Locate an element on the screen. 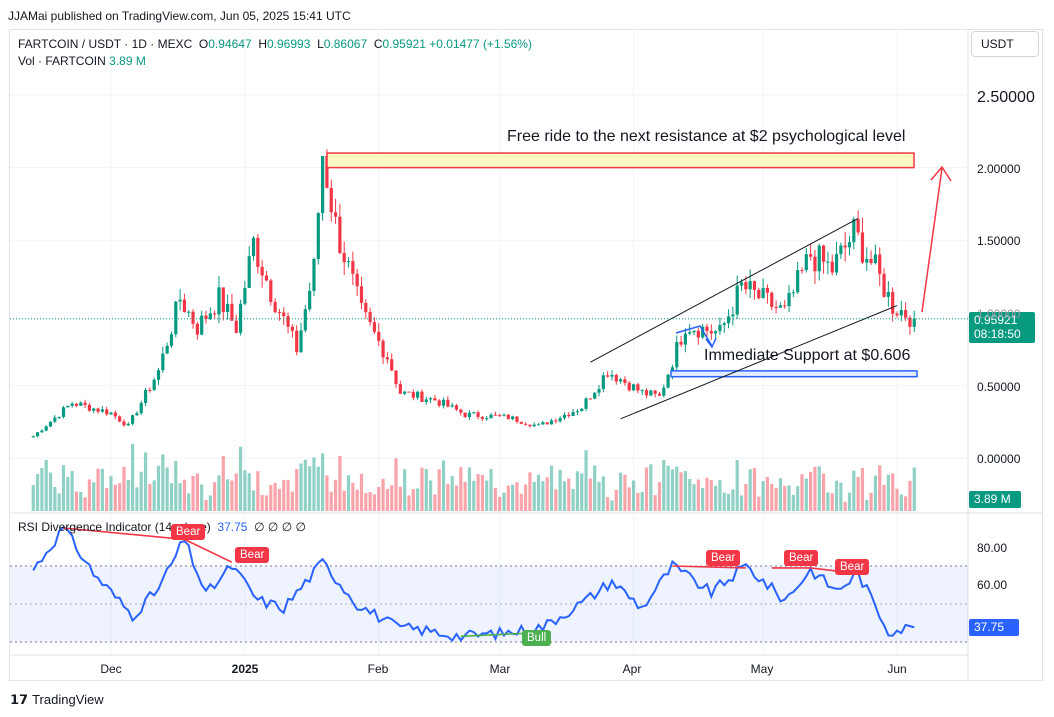  open-value: 0.94647 is located at coordinates (230, 44).